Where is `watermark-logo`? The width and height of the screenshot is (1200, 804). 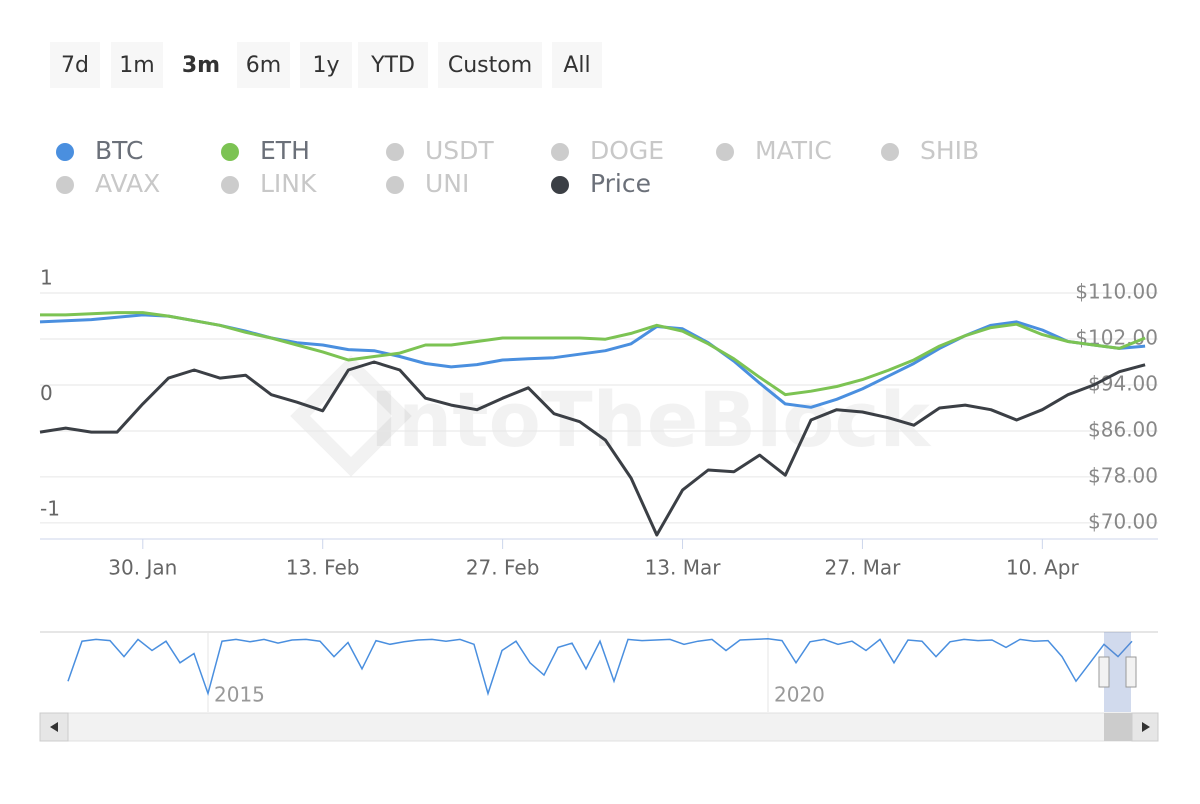
watermark-logo is located at coordinates (351, 416).